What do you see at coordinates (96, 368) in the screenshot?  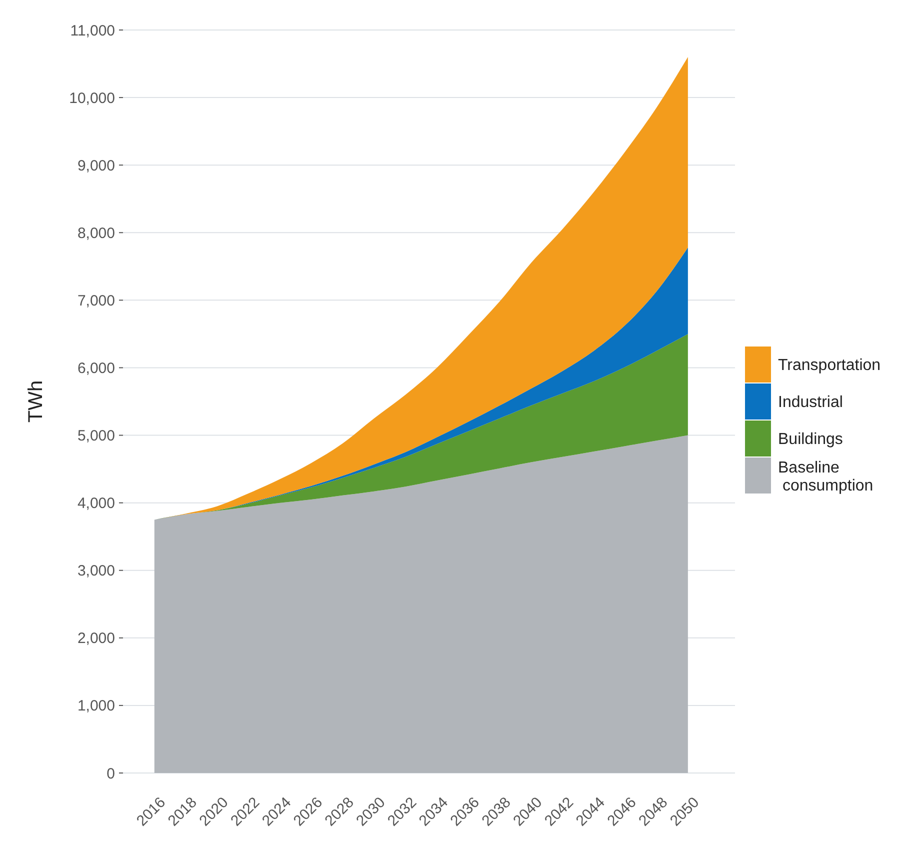 I see `y-tick-label: 6,000` at bounding box center [96, 368].